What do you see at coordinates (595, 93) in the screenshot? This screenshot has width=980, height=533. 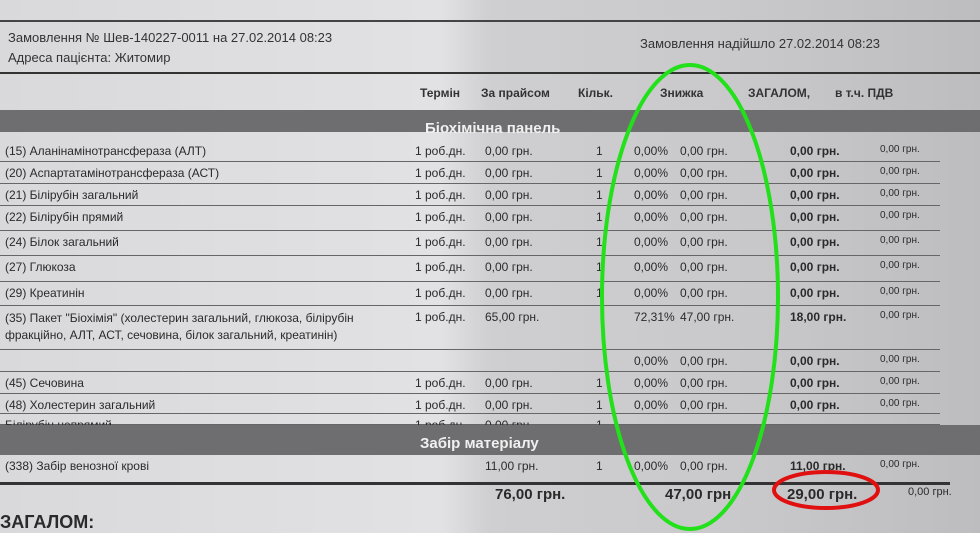 I see `col-qty: Кільк.` at bounding box center [595, 93].